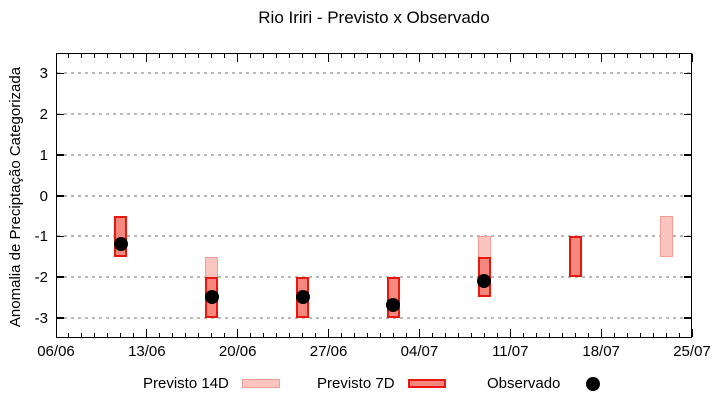  Describe the element at coordinates (356, 383) in the screenshot. I see `legend-label-previsto-7d: Previsto 7D` at that location.